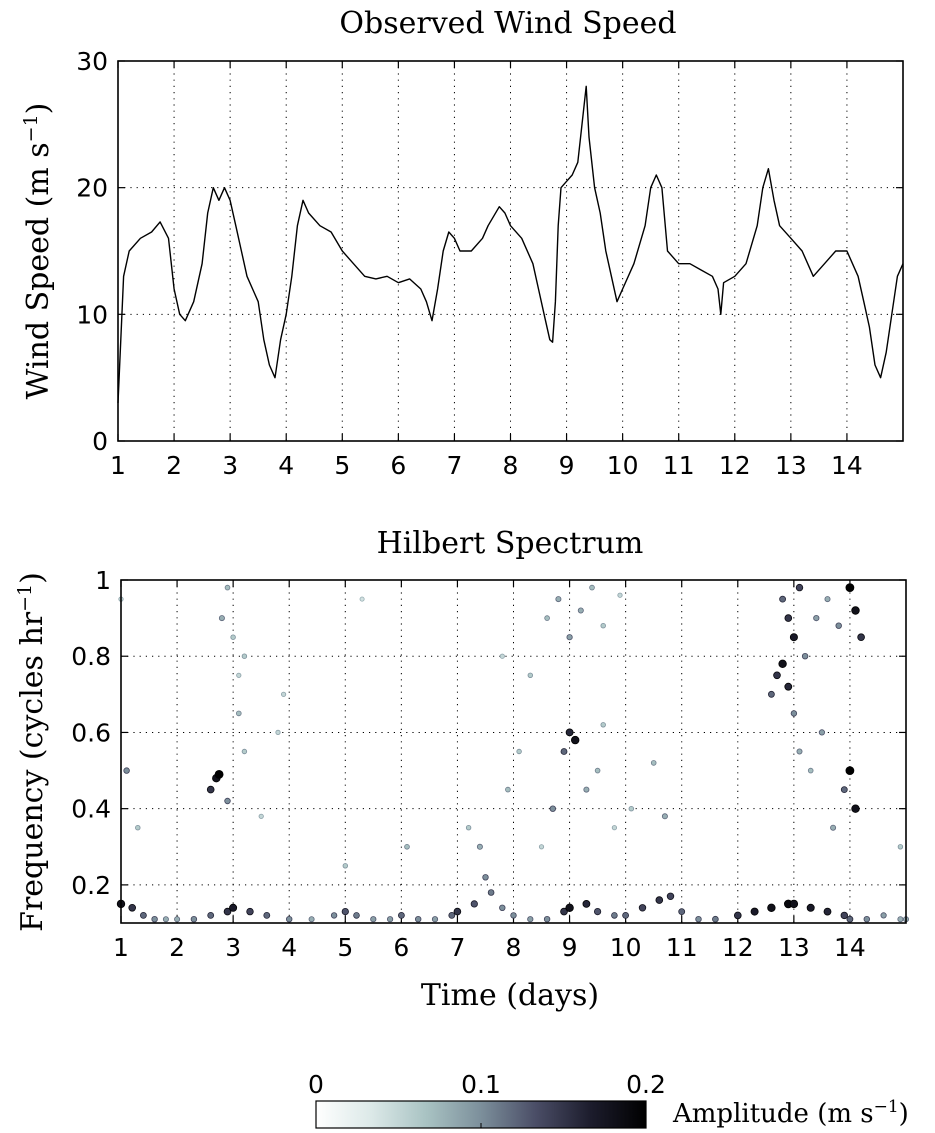 Image resolution: width=935 pixels, height=1133 pixels. I want to click on wind-speed-y-axis-label-exponent: −1, so click(31, 128).